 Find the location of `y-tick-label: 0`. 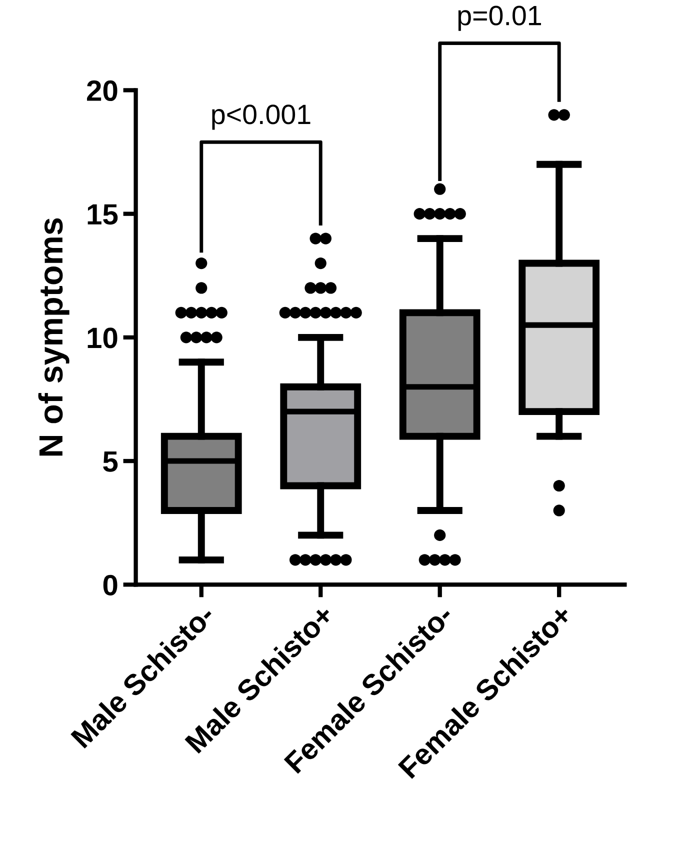

y-tick-label: 0 is located at coordinates (110, 585).